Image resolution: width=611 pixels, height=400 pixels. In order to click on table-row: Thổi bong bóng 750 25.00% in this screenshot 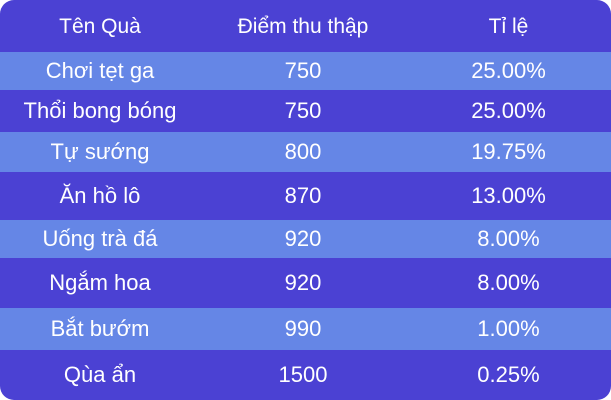, I will do `click(305, 111)`.